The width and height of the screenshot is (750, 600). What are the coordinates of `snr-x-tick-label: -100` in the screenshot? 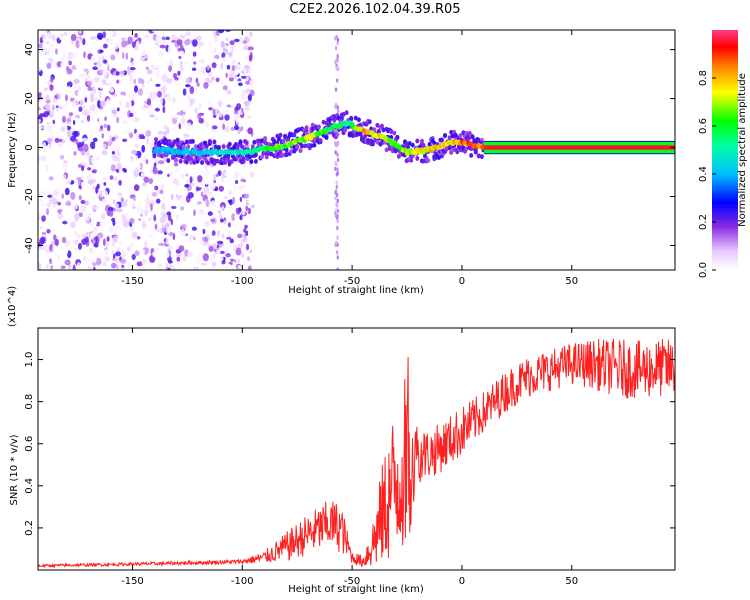 It's located at (242, 581).